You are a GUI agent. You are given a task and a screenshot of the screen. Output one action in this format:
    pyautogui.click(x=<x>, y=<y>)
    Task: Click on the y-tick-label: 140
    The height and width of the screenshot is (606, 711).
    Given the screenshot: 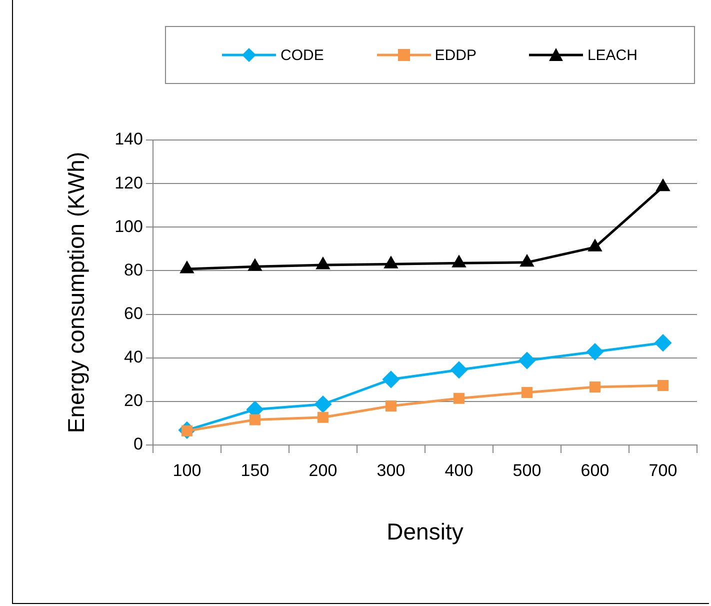 What is the action you would take?
    pyautogui.click(x=128, y=139)
    